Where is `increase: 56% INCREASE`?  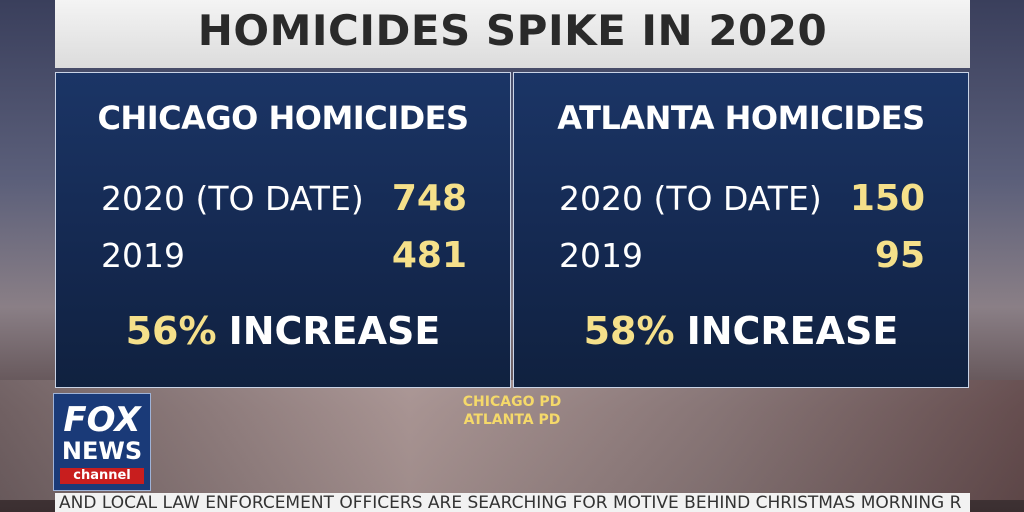 increase: 56% INCREASE is located at coordinates (283, 331).